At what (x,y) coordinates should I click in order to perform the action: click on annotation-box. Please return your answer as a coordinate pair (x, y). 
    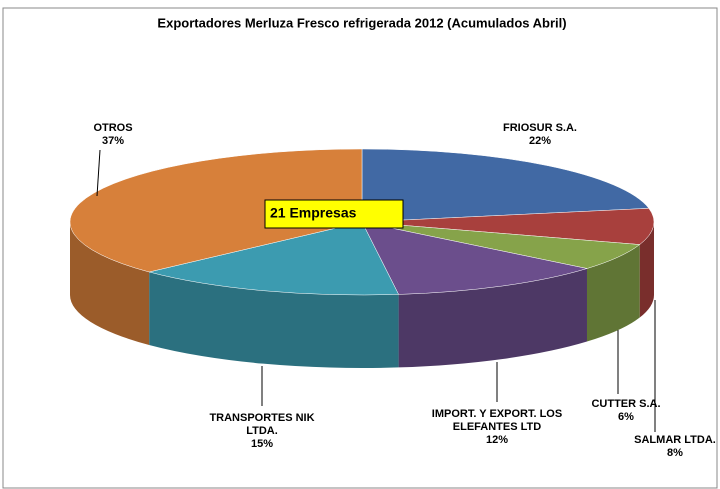
    Looking at the image, I should click on (334, 214).